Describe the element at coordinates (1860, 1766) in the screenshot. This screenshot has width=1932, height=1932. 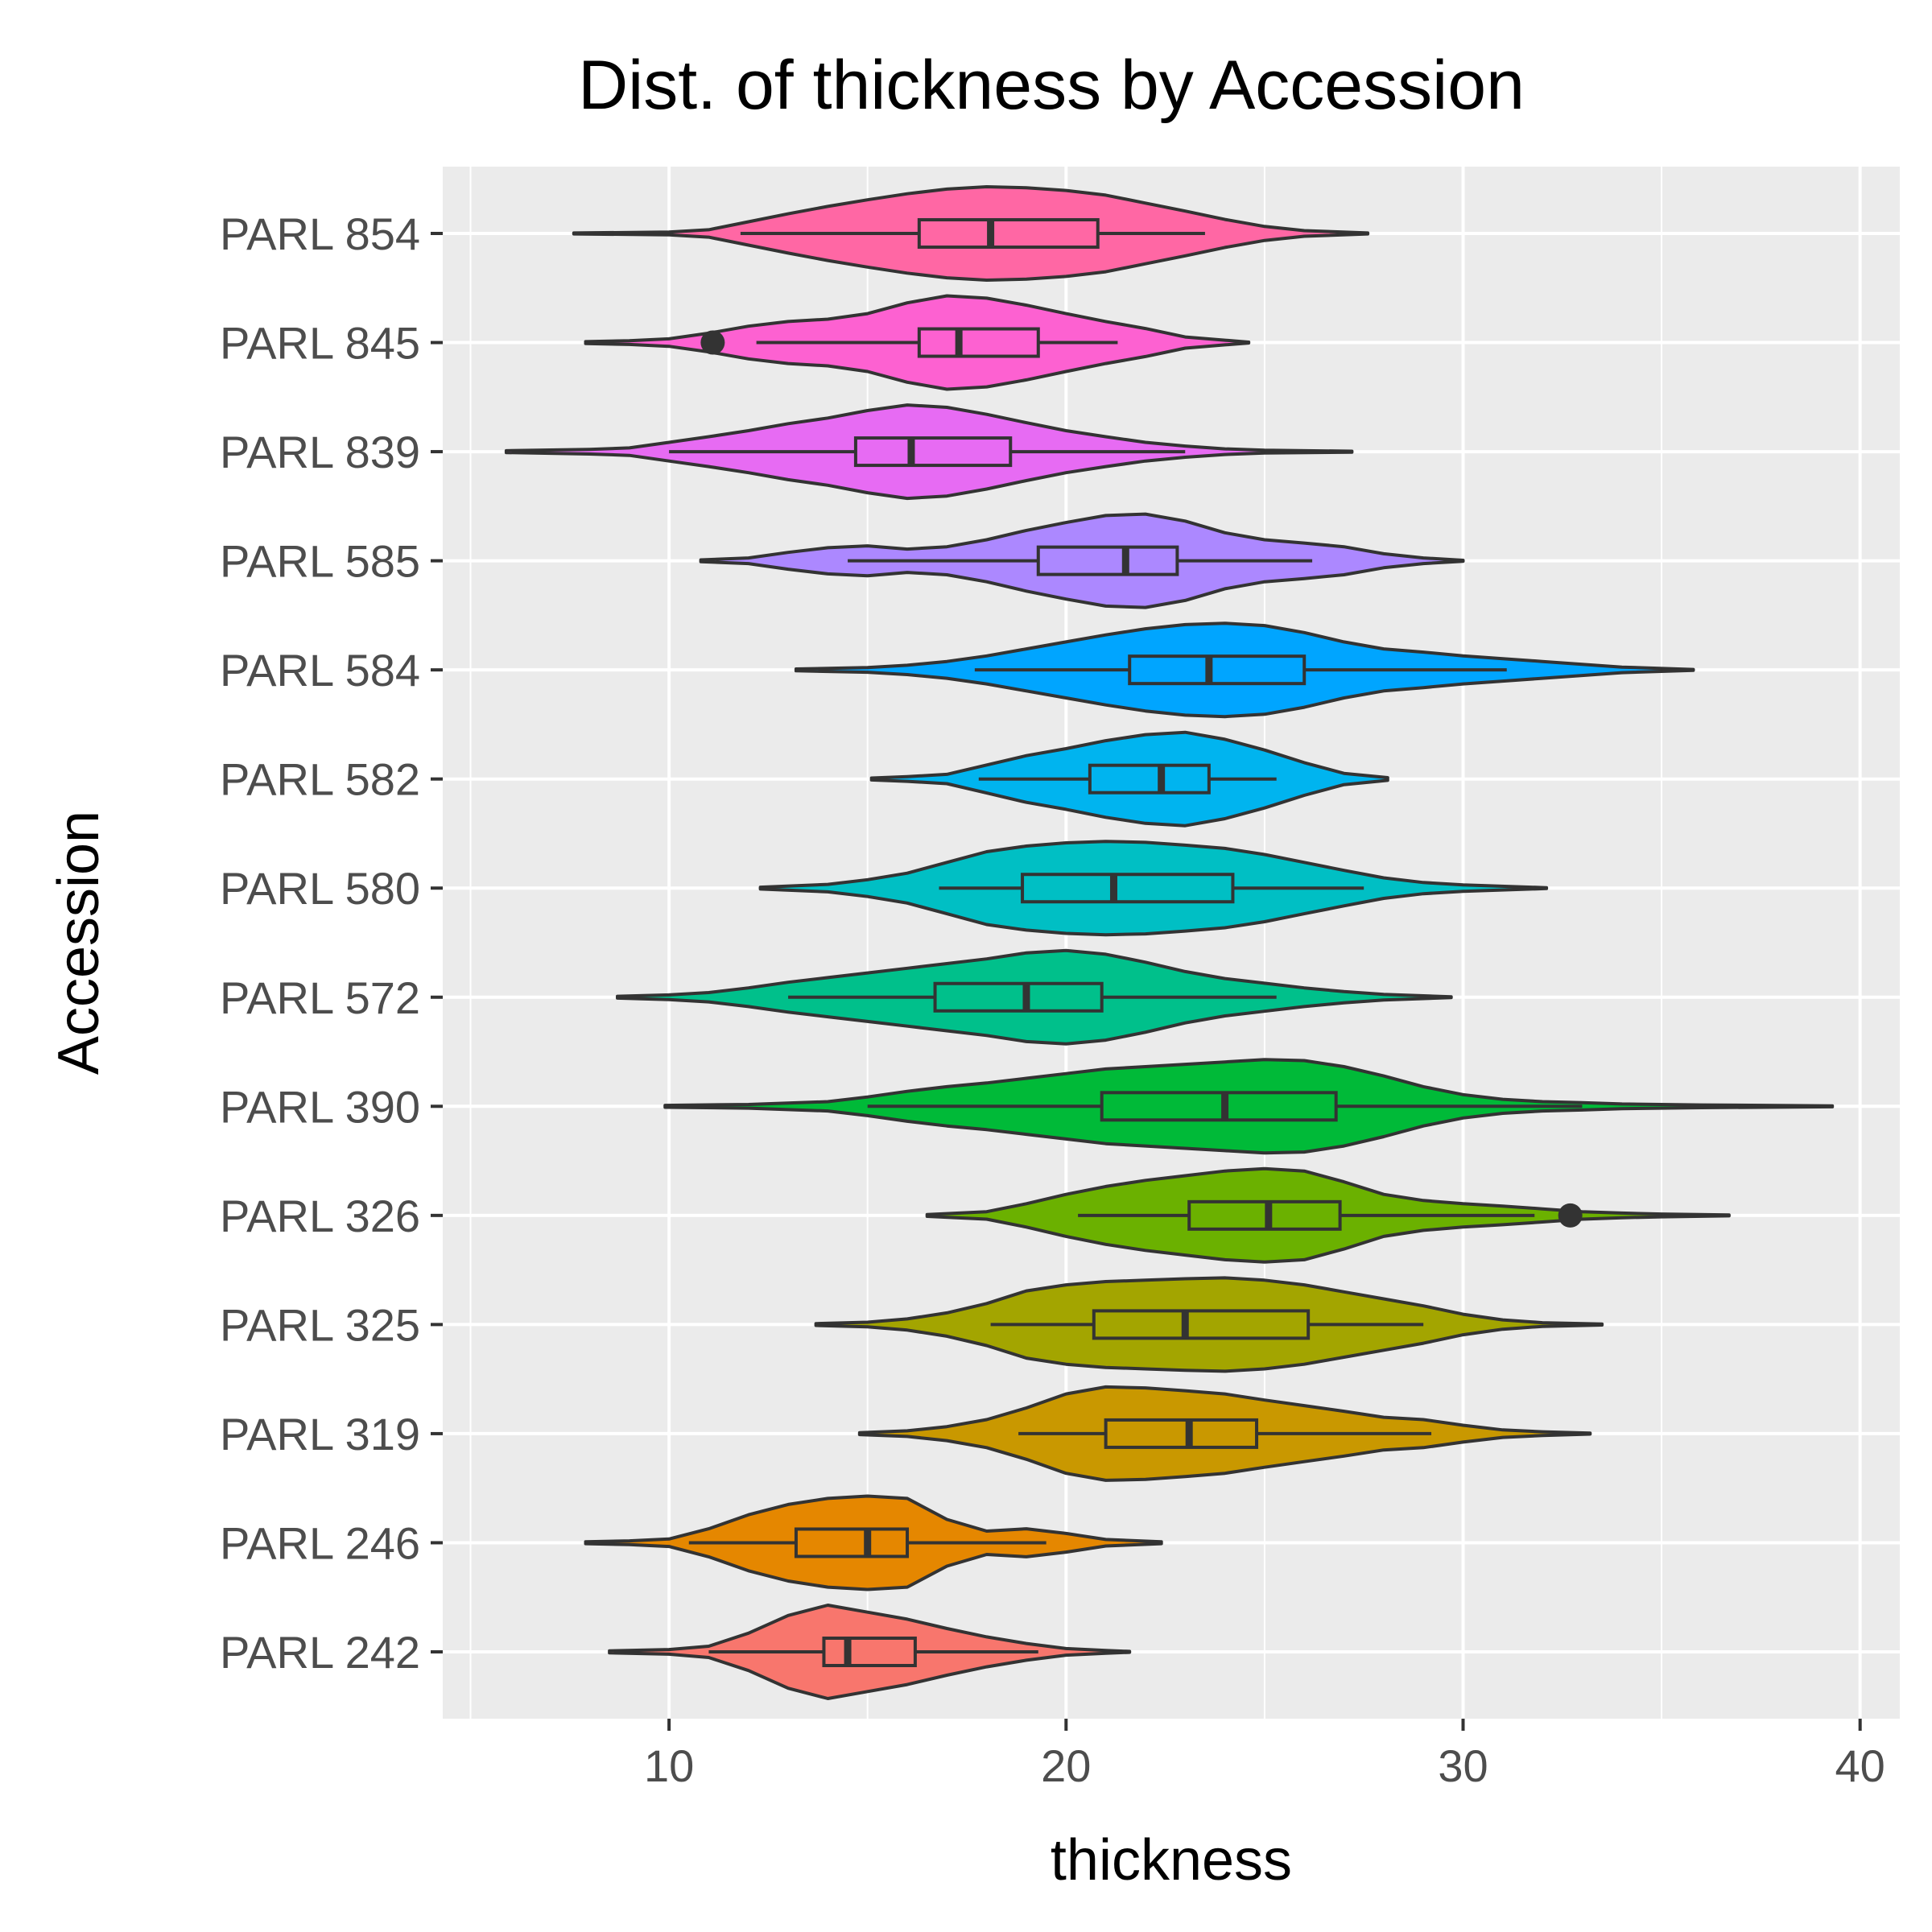
I see `x-tick-label: 40` at that location.